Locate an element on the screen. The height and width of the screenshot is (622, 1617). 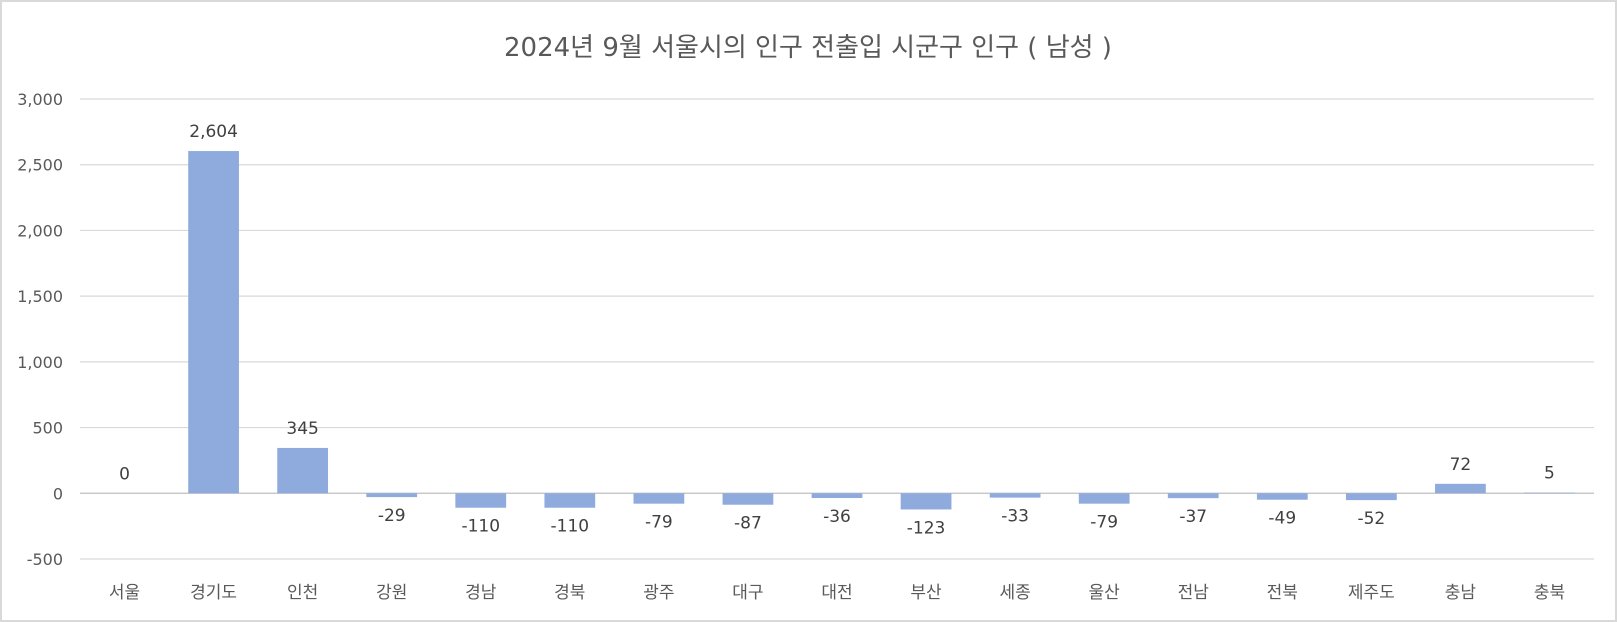
data-label: -123 is located at coordinates (926, 528).